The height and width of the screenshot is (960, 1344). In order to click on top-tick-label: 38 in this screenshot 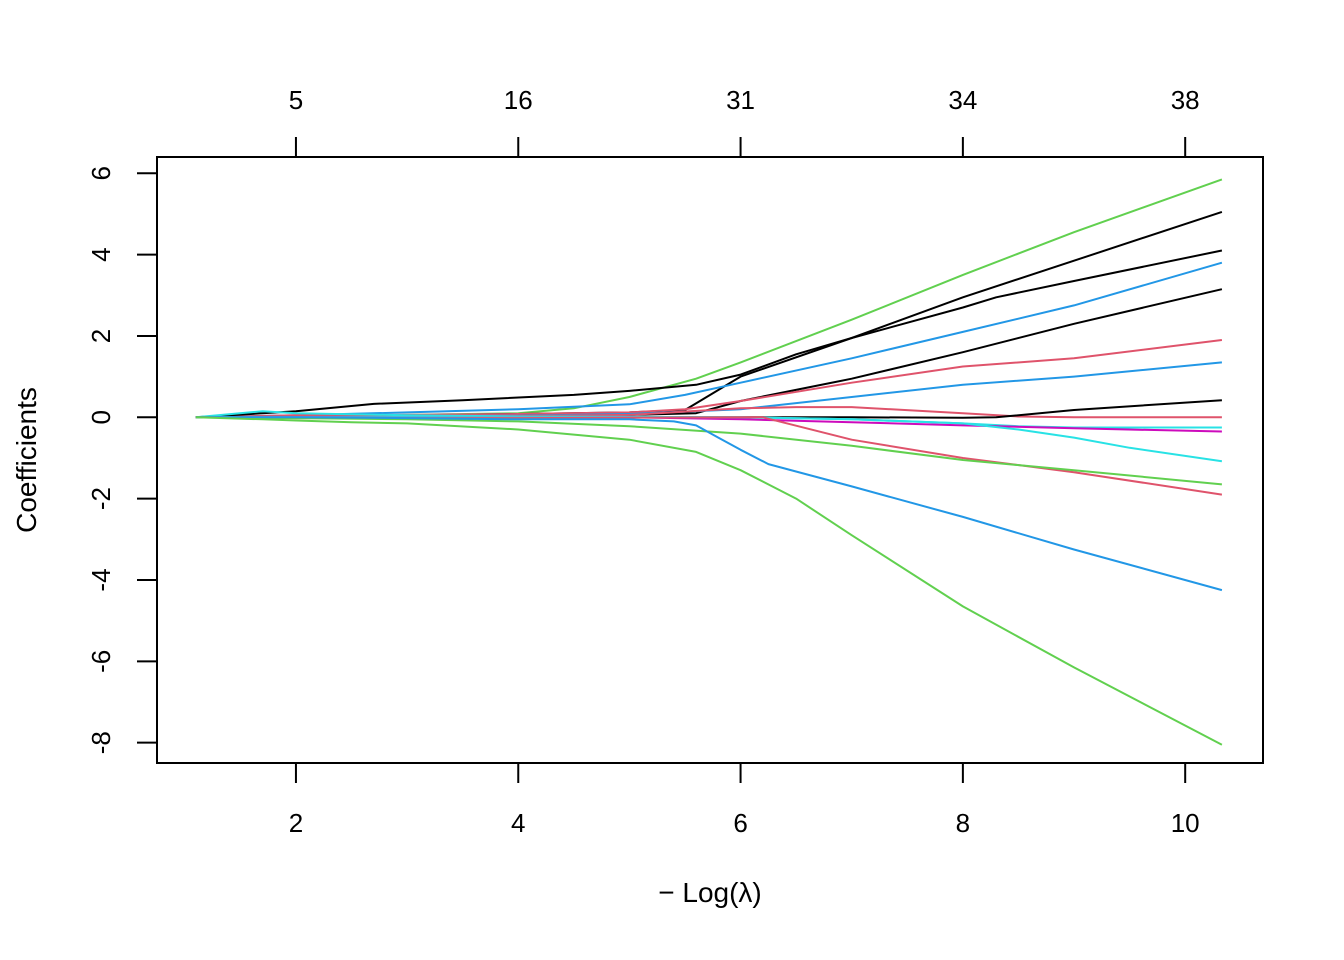, I will do `click(1185, 100)`.